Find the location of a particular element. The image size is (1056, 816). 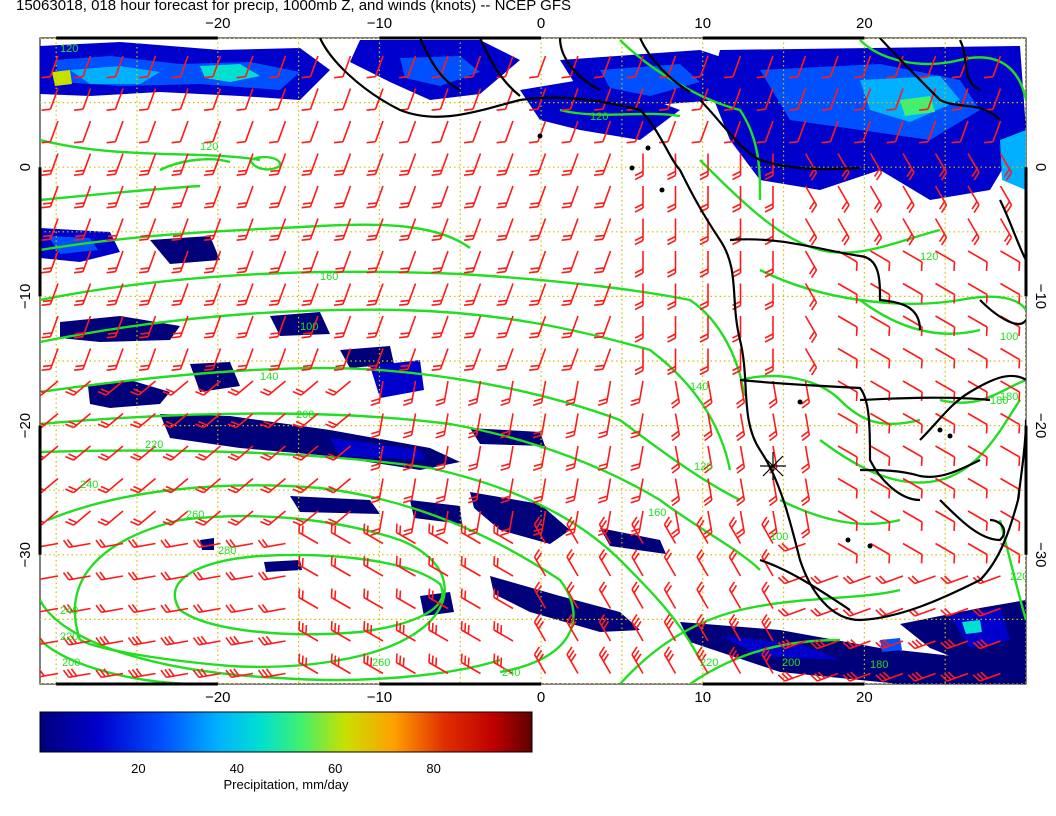

lon-tick-top: −20 is located at coordinates (217, 23).